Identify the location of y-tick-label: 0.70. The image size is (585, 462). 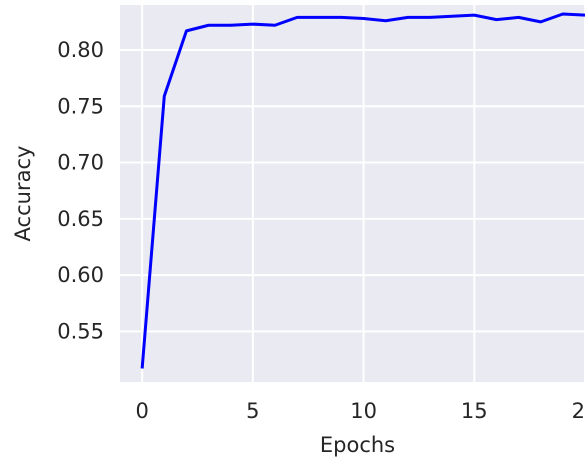
(80, 163).